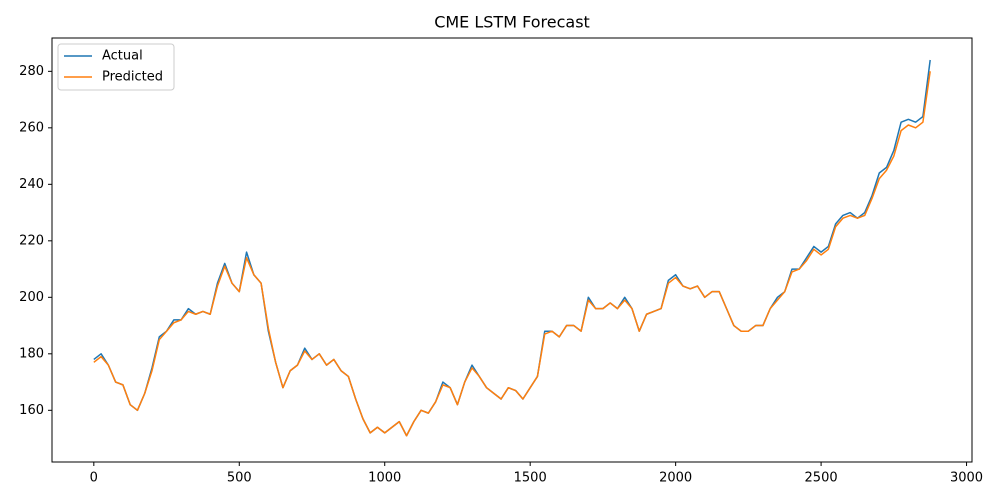  What do you see at coordinates (675, 478) in the screenshot?
I see `x-tick-label: 2000` at bounding box center [675, 478].